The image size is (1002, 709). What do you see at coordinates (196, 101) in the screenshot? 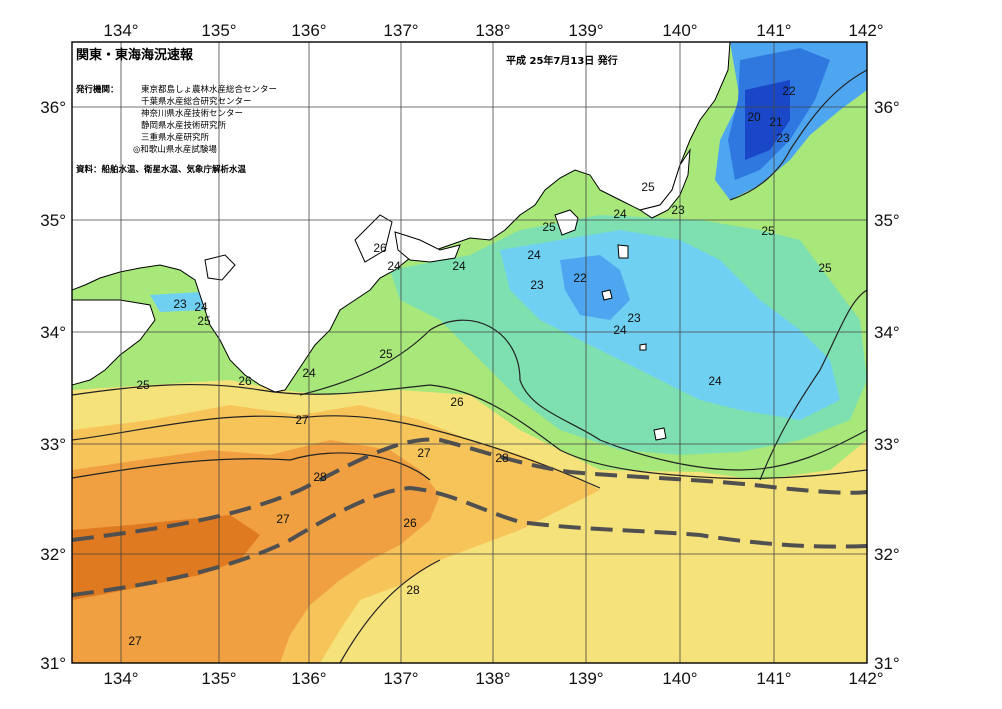
I see `publisher-item: 千葉県水産総合研究センター` at bounding box center [196, 101].